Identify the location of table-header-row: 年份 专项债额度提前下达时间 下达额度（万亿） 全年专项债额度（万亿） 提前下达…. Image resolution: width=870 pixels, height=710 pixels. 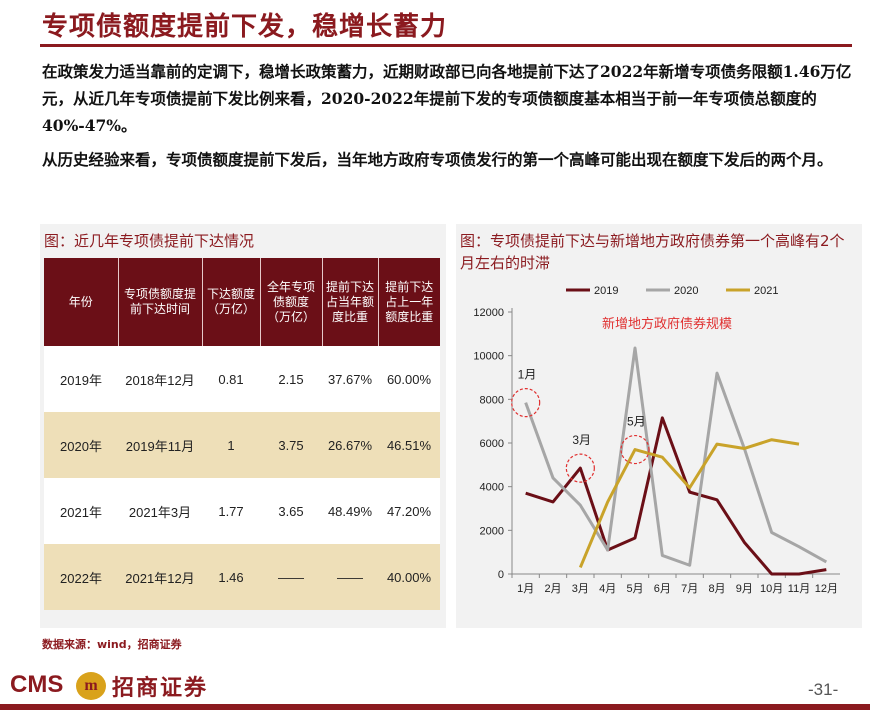
(242, 302).